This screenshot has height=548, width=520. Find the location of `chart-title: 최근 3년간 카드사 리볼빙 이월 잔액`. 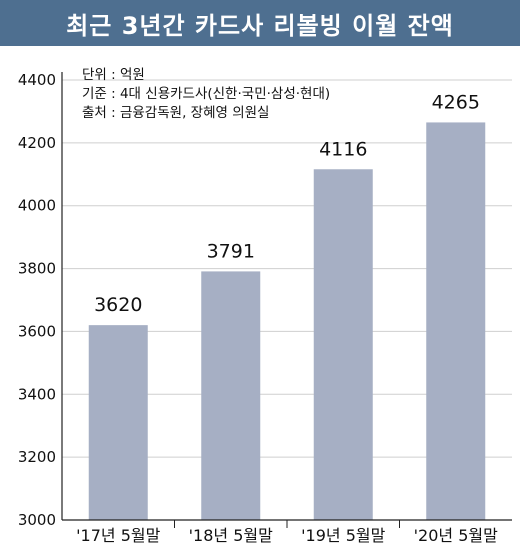

chart-title: 최근 3년간 카드사 리볼빙 이월 잔액 is located at coordinates (260, 25).